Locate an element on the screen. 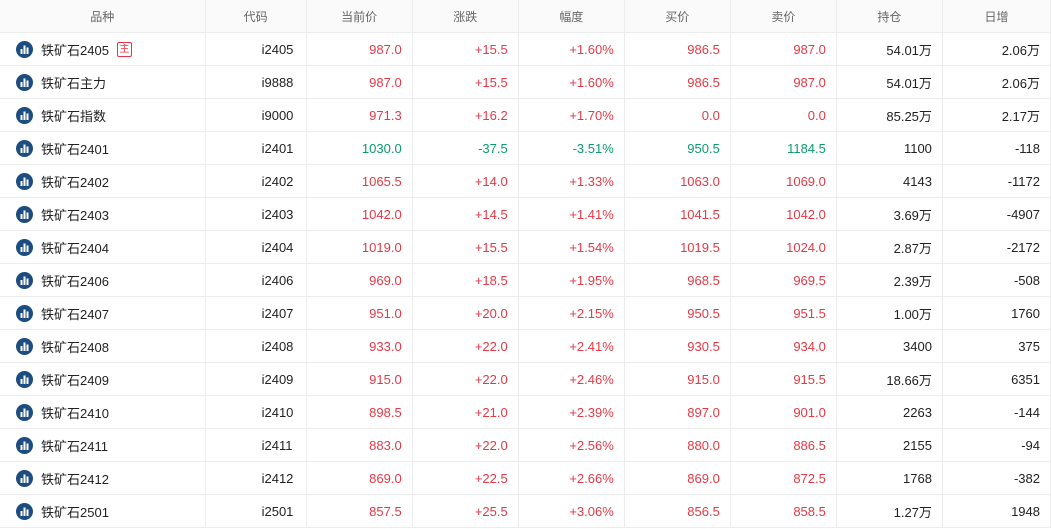 The height and width of the screenshot is (529, 1051). cell-oi: 1768 is located at coordinates (889, 478).